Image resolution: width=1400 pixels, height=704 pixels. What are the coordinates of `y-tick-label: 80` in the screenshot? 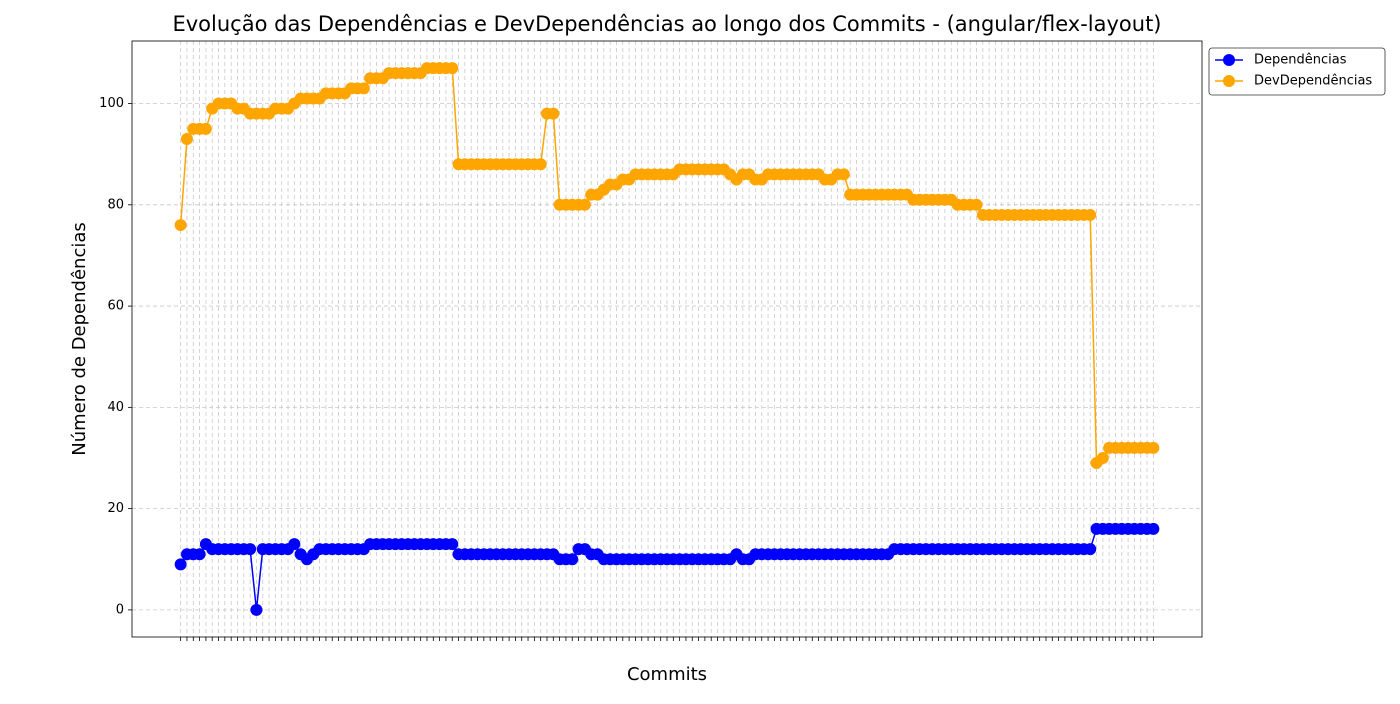 It's located at (115, 204).